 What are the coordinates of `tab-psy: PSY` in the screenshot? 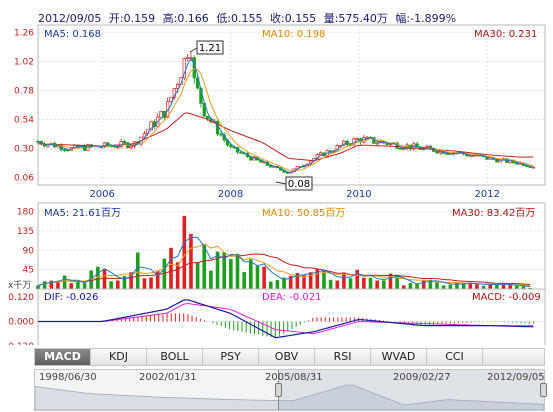 It's located at (231, 357).